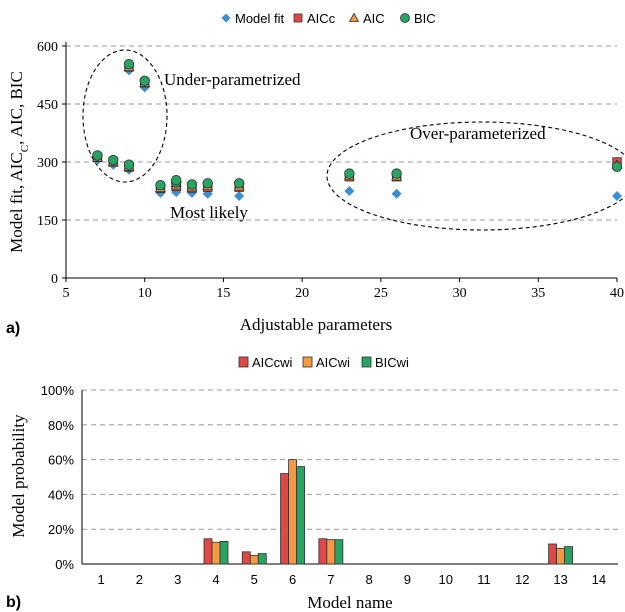 The width and height of the screenshot is (625, 612). Describe the element at coordinates (47, 105) in the screenshot. I see `y-tick-label-450: 450` at that location.